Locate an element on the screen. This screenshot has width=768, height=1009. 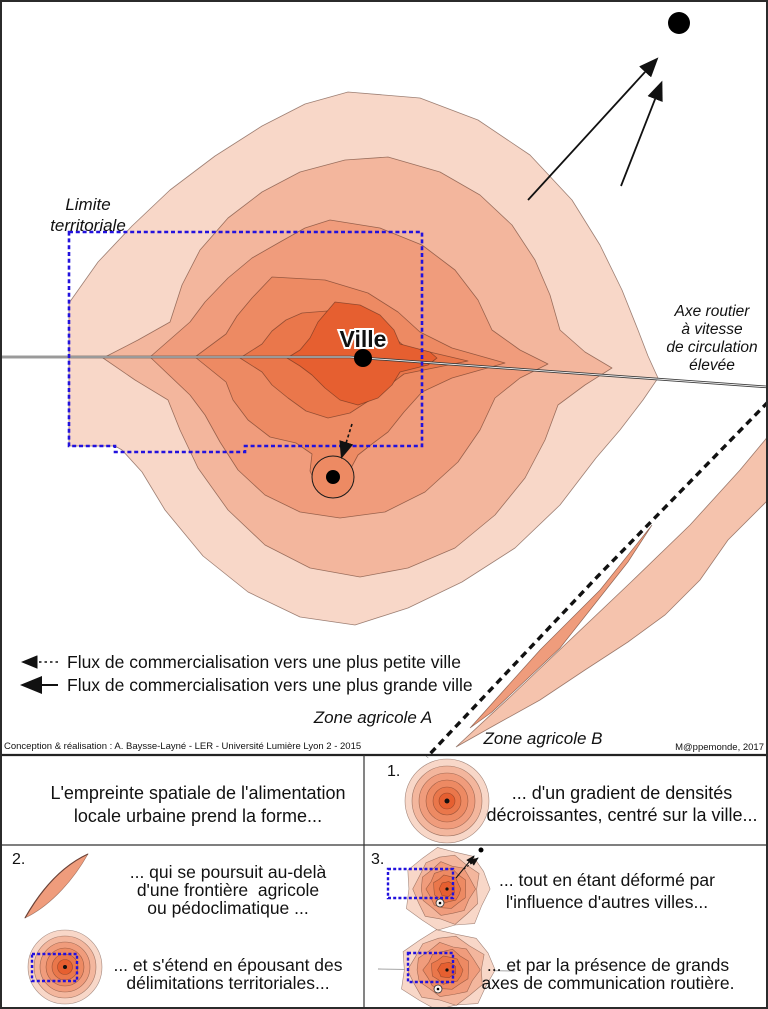
step3-road-stretched-figure is located at coordinates (448, 969).